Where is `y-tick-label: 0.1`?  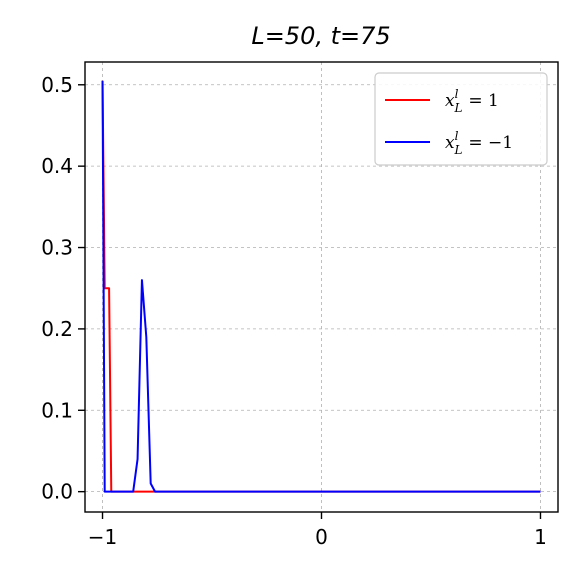
y-tick-label: 0.1 is located at coordinates (57, 410).